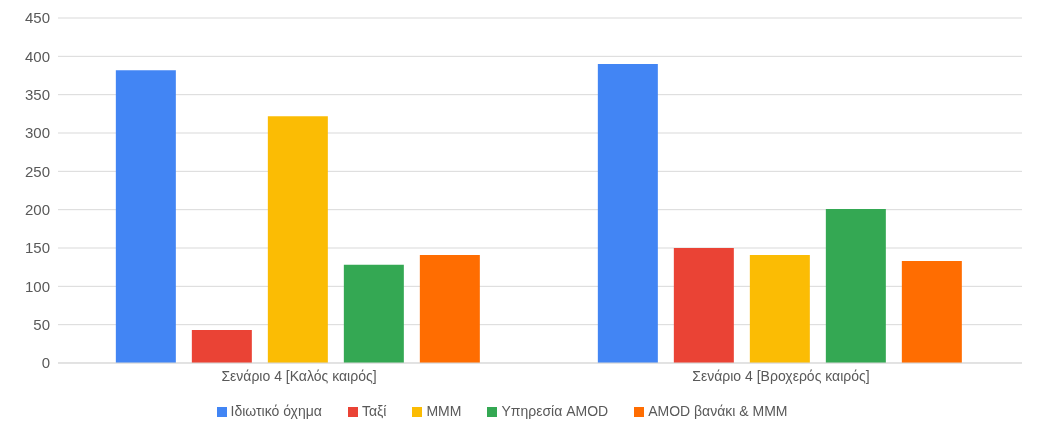 Image resolution: width=1040 pixels, height=432 pixels. What do you see at coordinates (374, 411) in the screenshot?
I see `legend-label: Ταξί` at bounding box center [374, 411].